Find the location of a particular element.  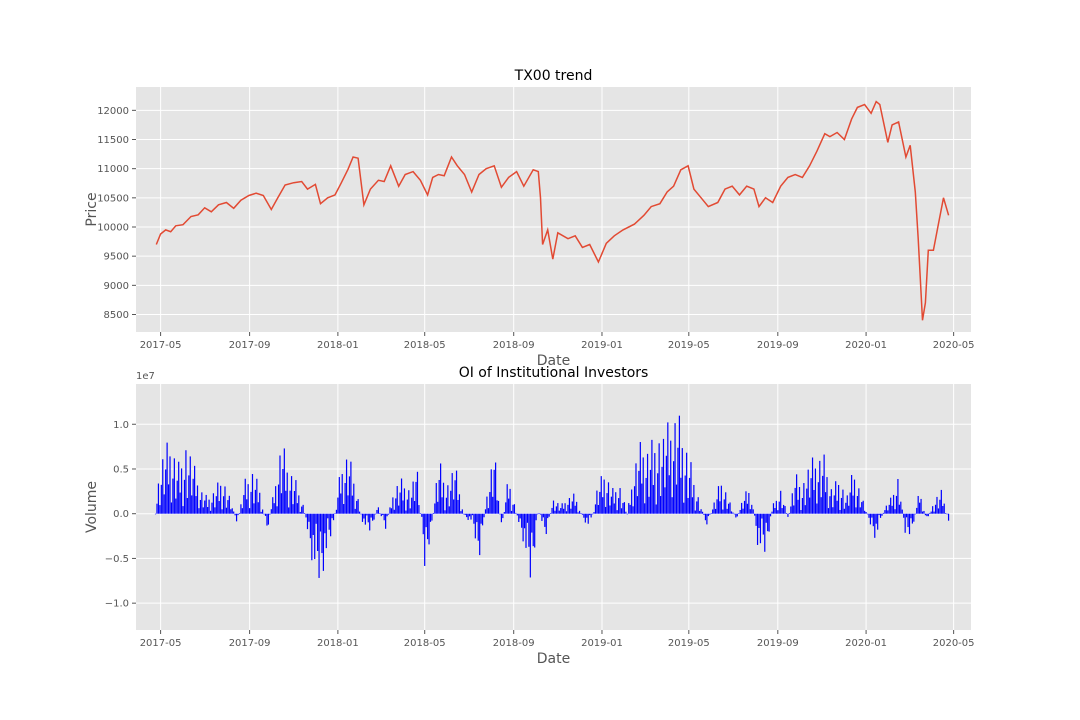

oi-x-axis-label: Date is located at coordinates (553, 659).